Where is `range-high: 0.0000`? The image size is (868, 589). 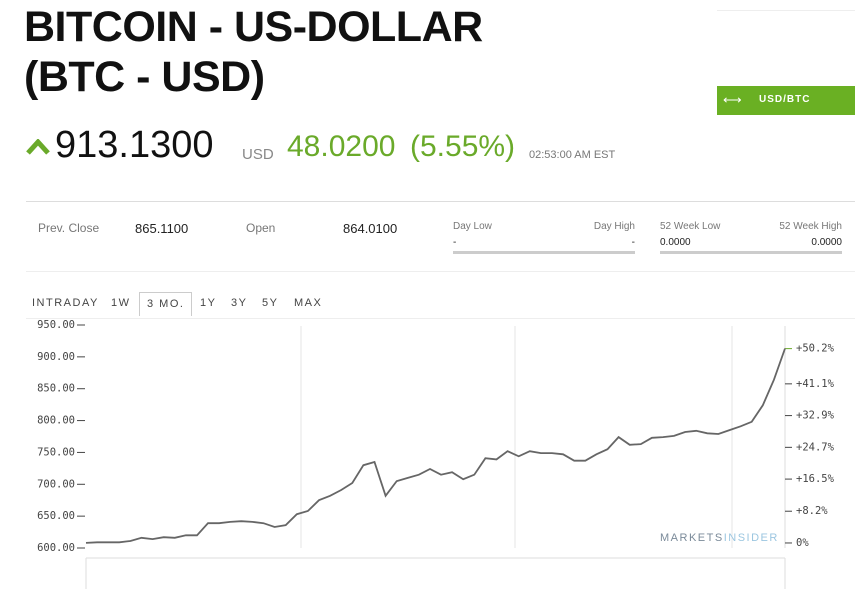
range-high: 0.0000 is located at coordinates (826, 242).